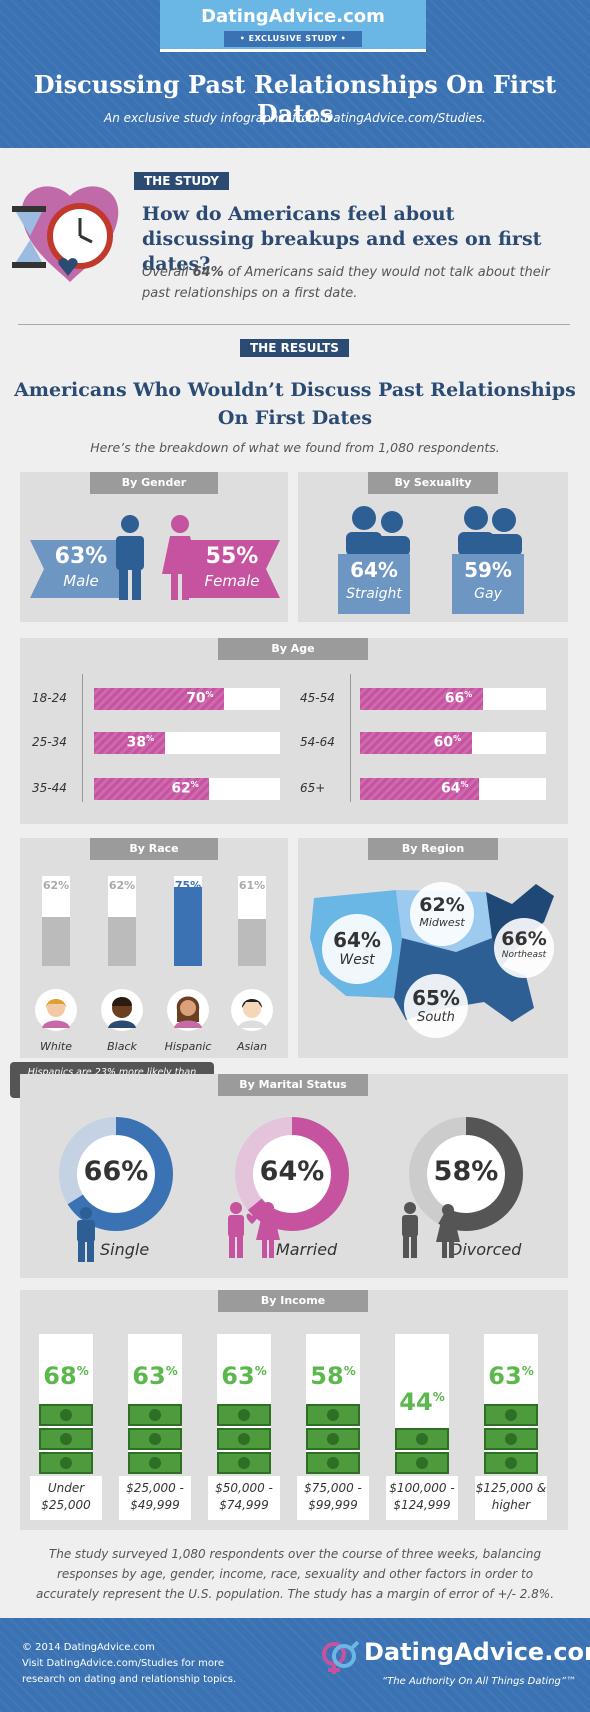 The width and height of the screenshot is (590, 1712). What do you see at coordinates (86, 1234) in the screenshot?
I see `single-person-icon` at bounding box center [86, 1234].